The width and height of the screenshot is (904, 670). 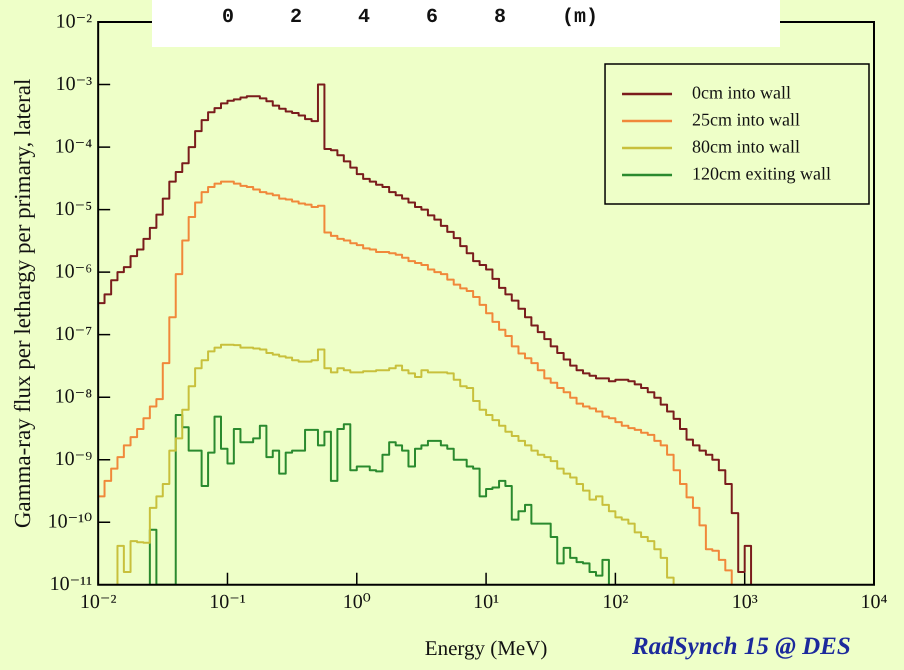 What do you see at coordinates (486, 602) in the screenshot?
I see `x-tick-label: 10¹` at bounding box center [486, 602].